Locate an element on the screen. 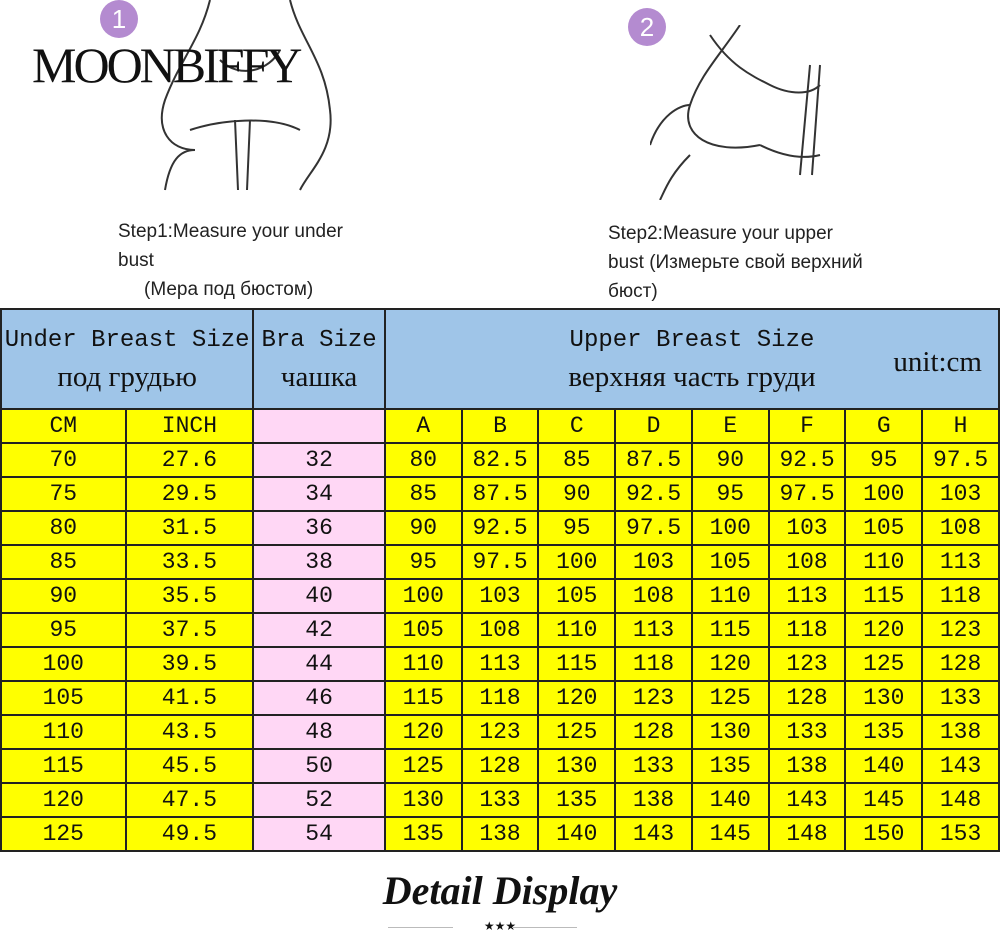  table-cell: 42 is located at coordinates (319, 630).